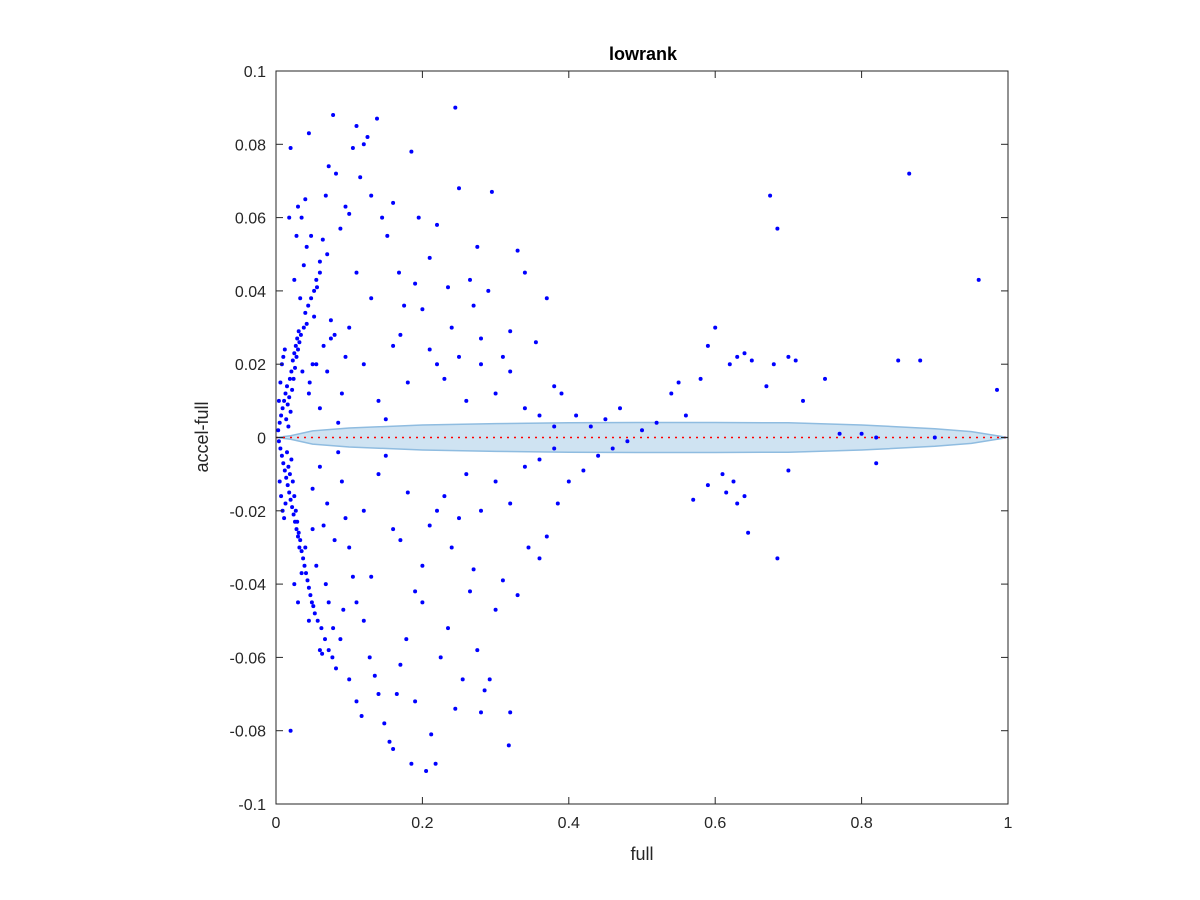  What do you see at coordinates (261, 439) in the screenshot?
I see `y-tick-label: 0` at bounding box center [261, 439].